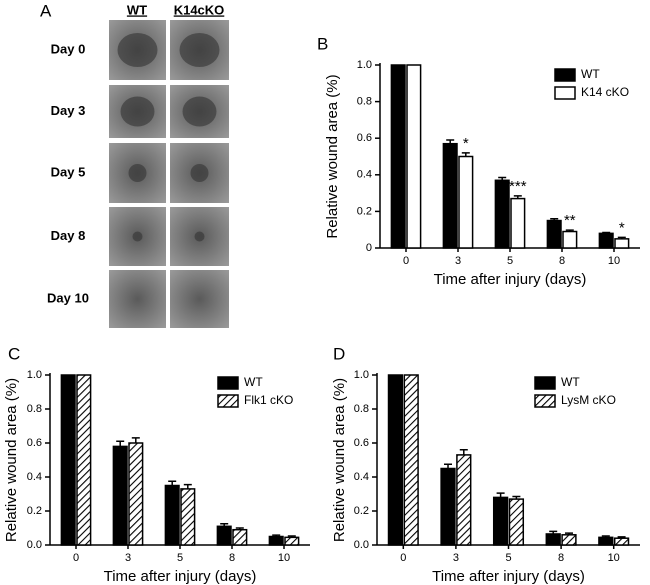 The image size is (650, 585). What do you see at coordinates (268, 400) in the screenshot?
I see `legend-label: Flk1 cKO` at bounding box center [268, 400].